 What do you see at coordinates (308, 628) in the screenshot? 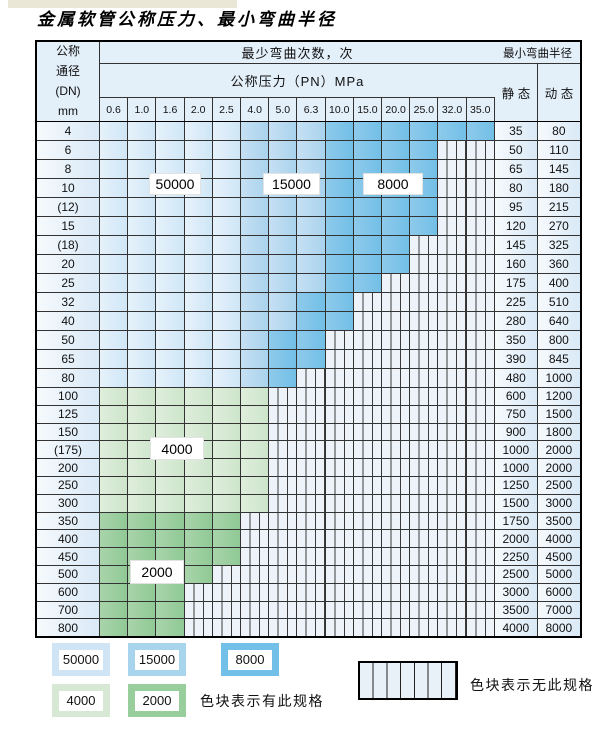
I see `table-row: 800 4000 8000` at bounding box center [308, 628].